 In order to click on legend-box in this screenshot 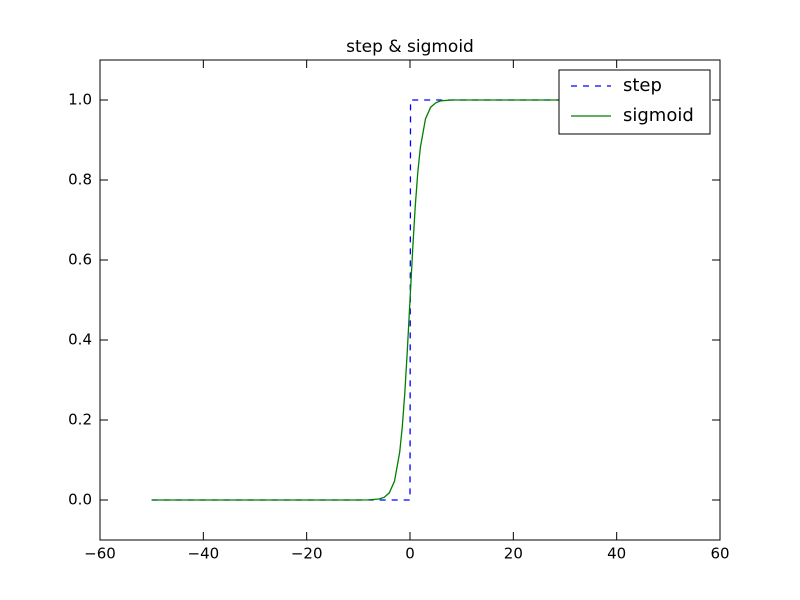, I will do `click(634, 102)`.